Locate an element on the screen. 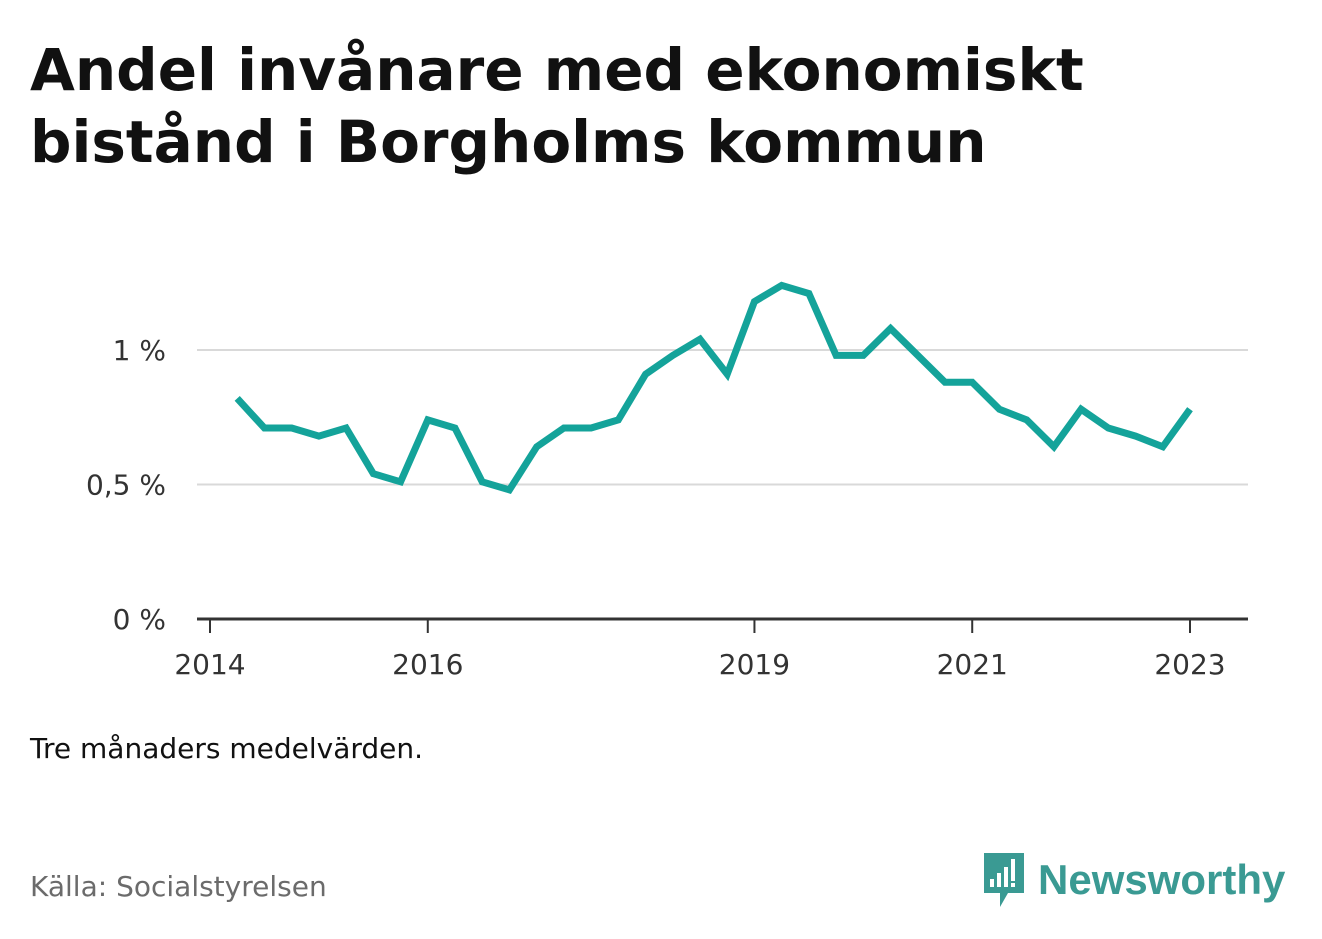 The height and width of the screenshot is (939, 1322). x-tick-label: 2021 is located at coordinates (972, 664).